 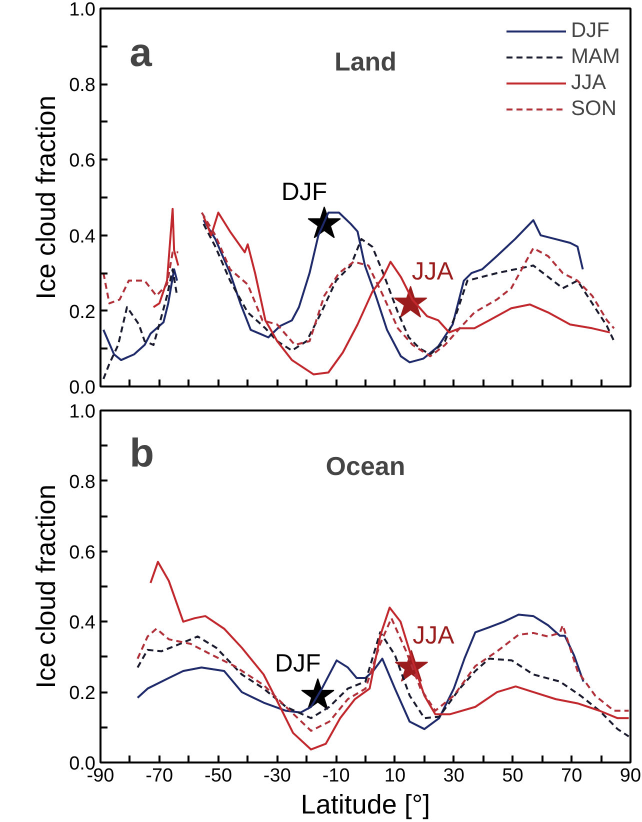 I want to click on text: Ocean, so click(x=366, y=465).